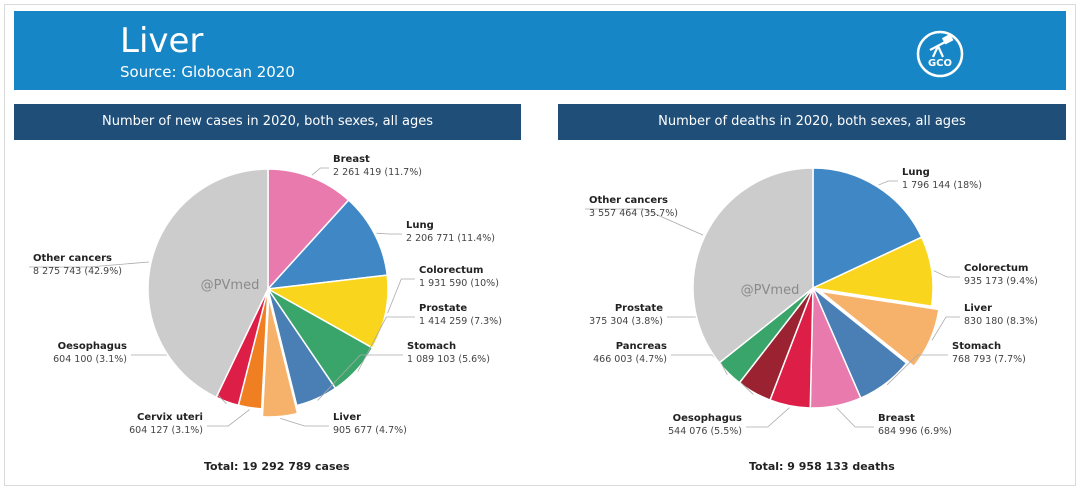  I want to click on leader-line-oesophagus, so click(768, 417).